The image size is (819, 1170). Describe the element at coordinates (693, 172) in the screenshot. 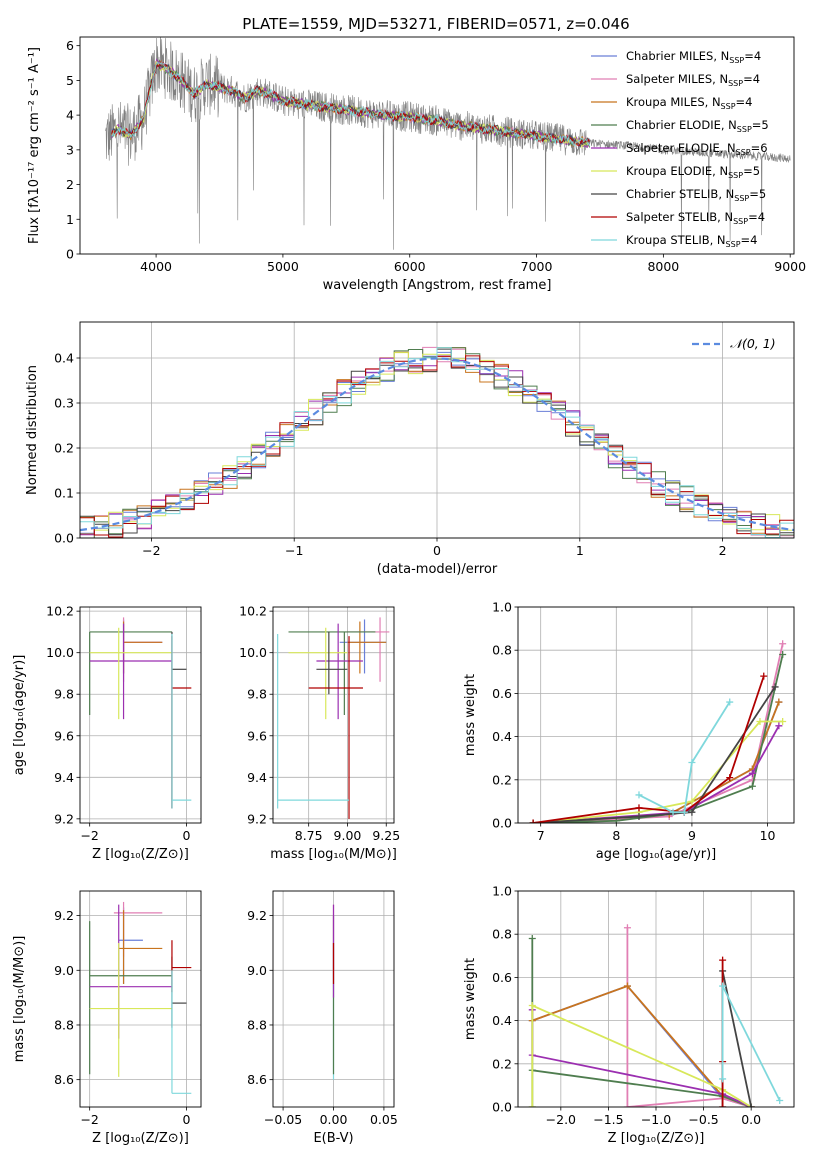

I see `legend-label-kroupa-elodie: Kroupa ELODIE, NSSP=5` at that location.